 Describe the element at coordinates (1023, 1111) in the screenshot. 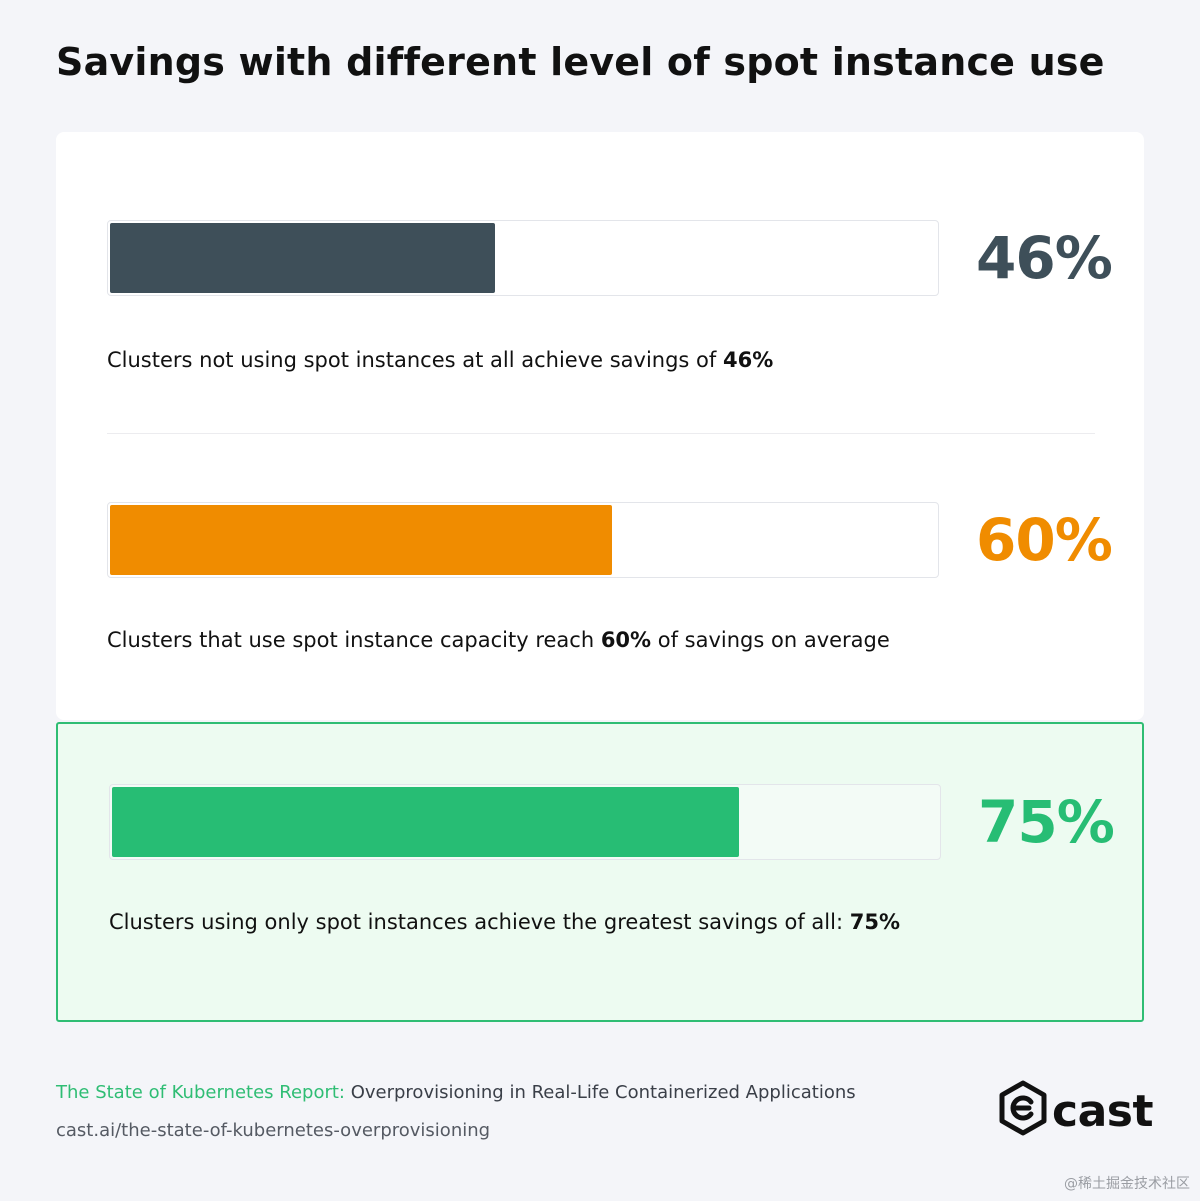

I see `cast-logo-icon` at that location.